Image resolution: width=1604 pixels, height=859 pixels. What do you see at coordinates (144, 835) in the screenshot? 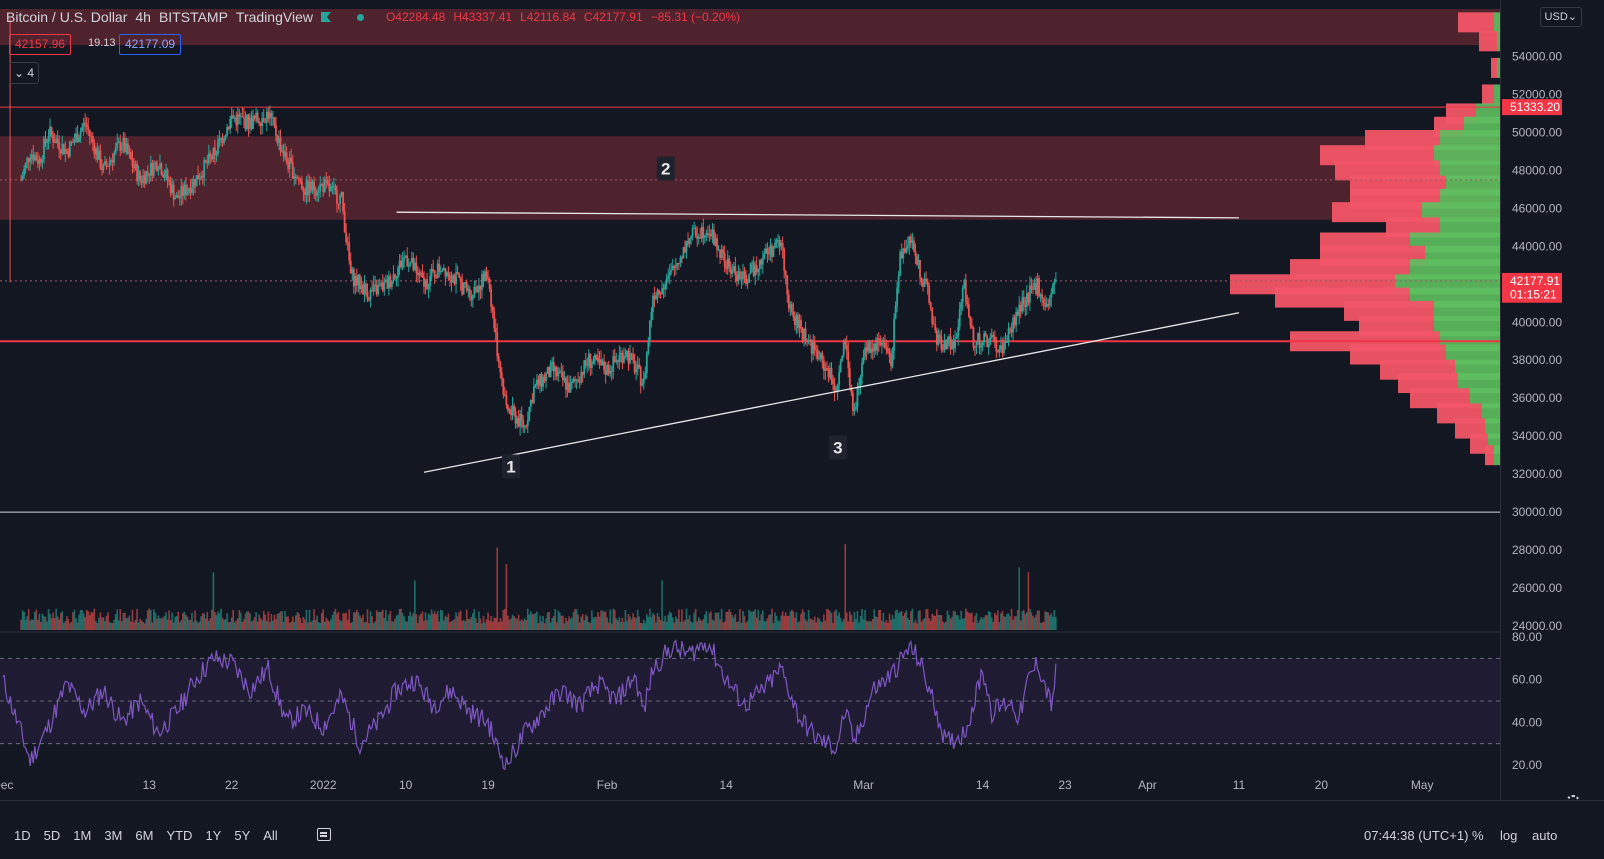
I see `timeframe-6m: 6M` at bounding box center [144, 835].